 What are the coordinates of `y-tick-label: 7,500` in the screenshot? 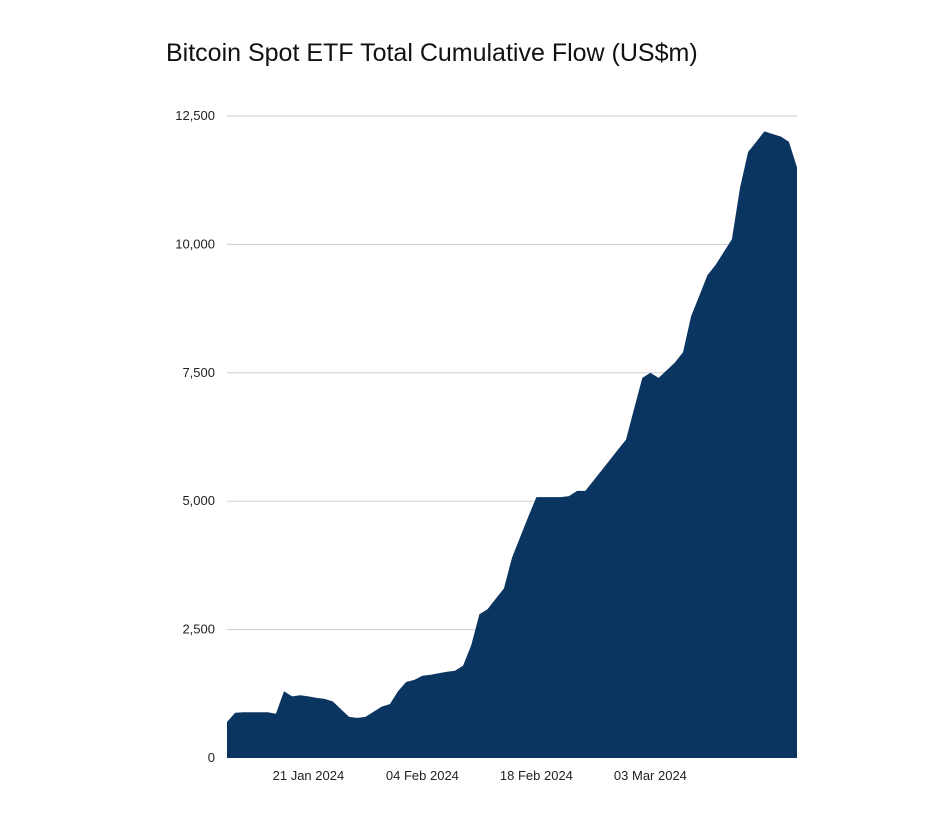 It's located at (198, 372).